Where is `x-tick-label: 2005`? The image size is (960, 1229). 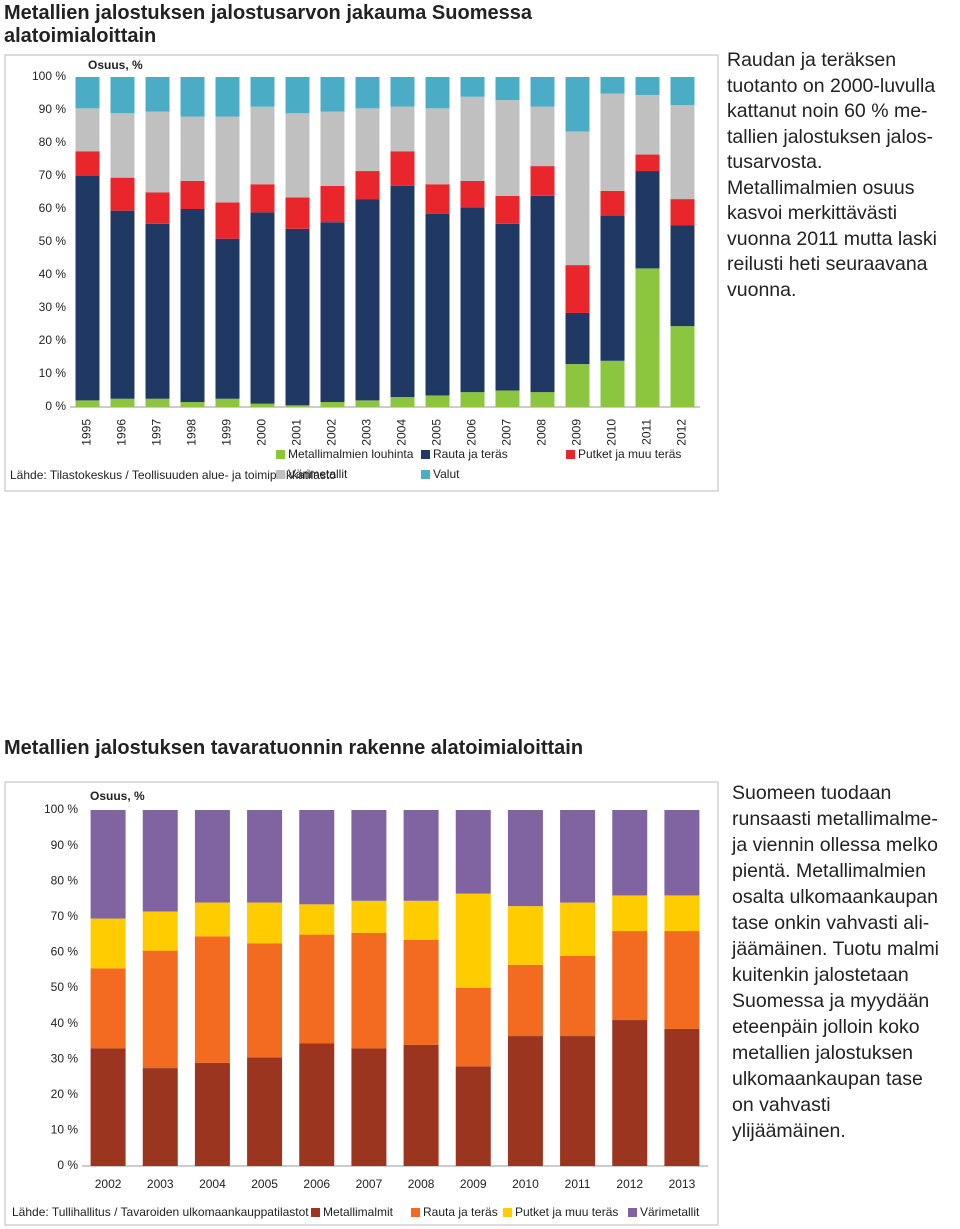 x-tick-label: 2005 is located at coordinates (437, 432).